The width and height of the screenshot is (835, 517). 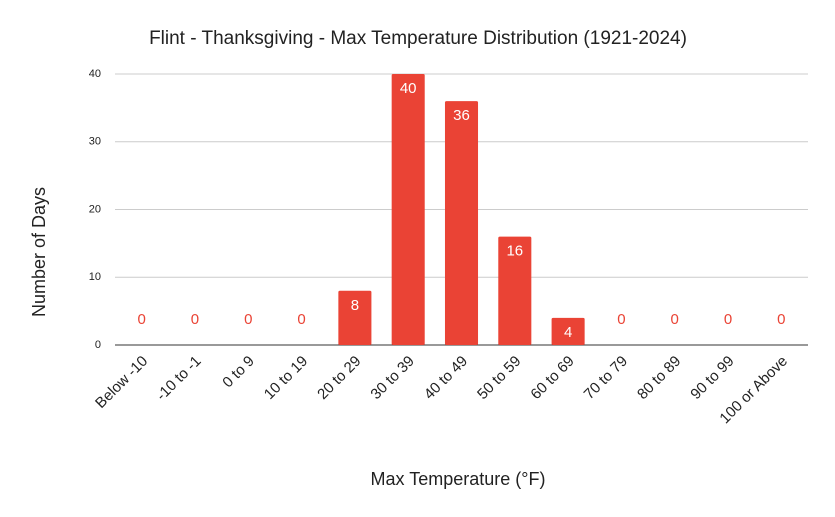 I want to click on x-tick-label: 20 to 29, so click(x=339, y=378).